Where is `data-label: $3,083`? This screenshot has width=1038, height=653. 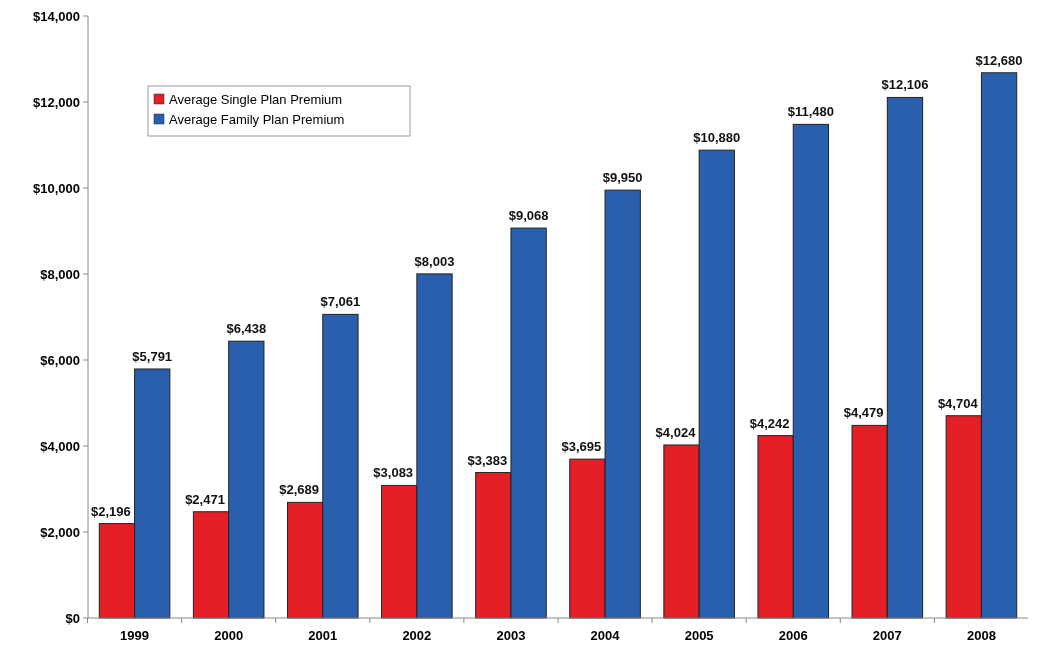 data-label: $3,083 is located at coordinates (393, 473).